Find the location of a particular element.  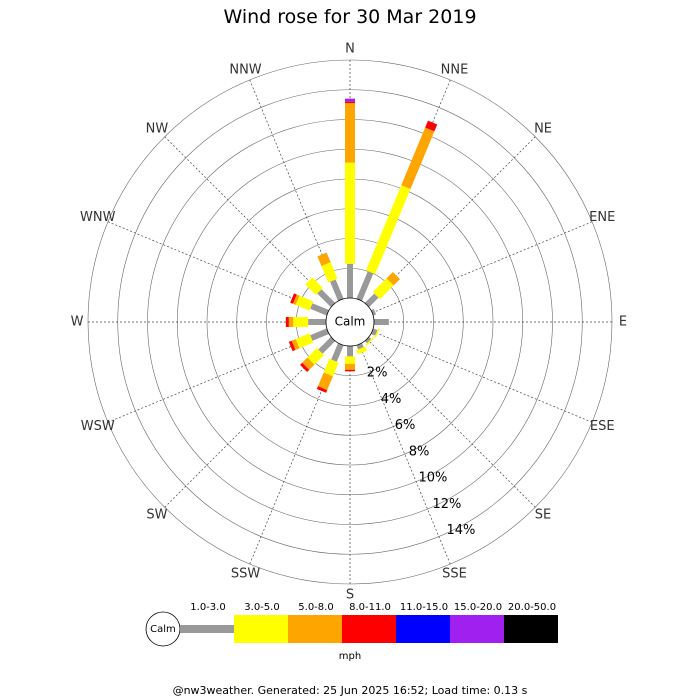

direction-label-se: SE is located at coordinates (543, 515).